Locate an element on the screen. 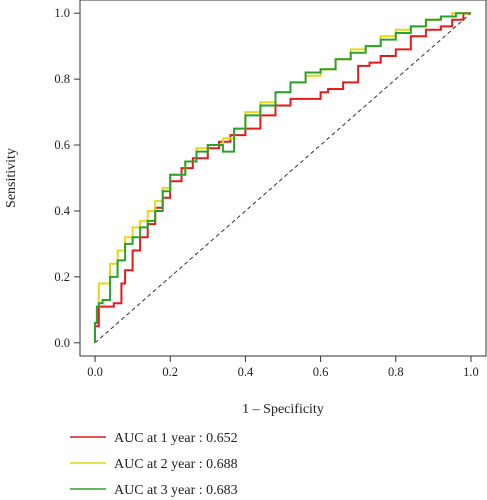  x-tick-label: 0.6 is located at coordinates (321, 372).